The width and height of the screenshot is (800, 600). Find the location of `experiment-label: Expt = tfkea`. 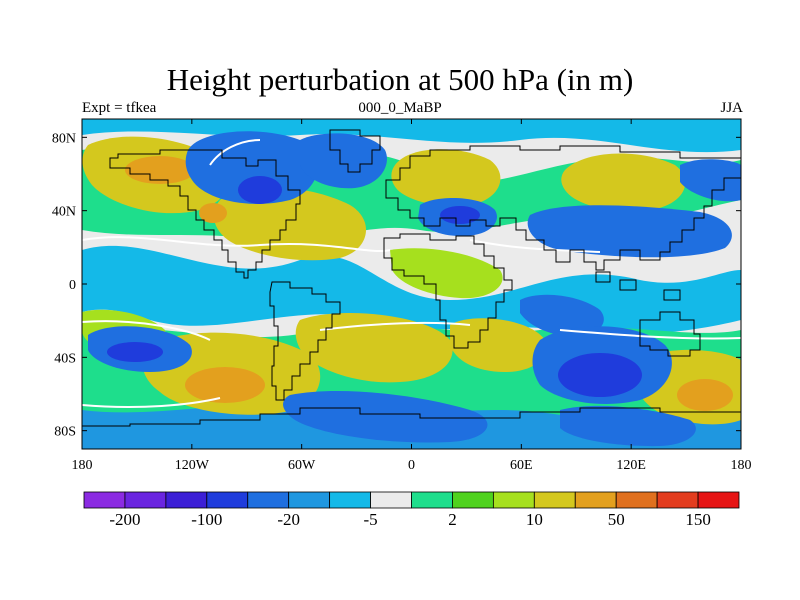

experiment-label: Expt = tfkea is located at coordinates (119, 108).